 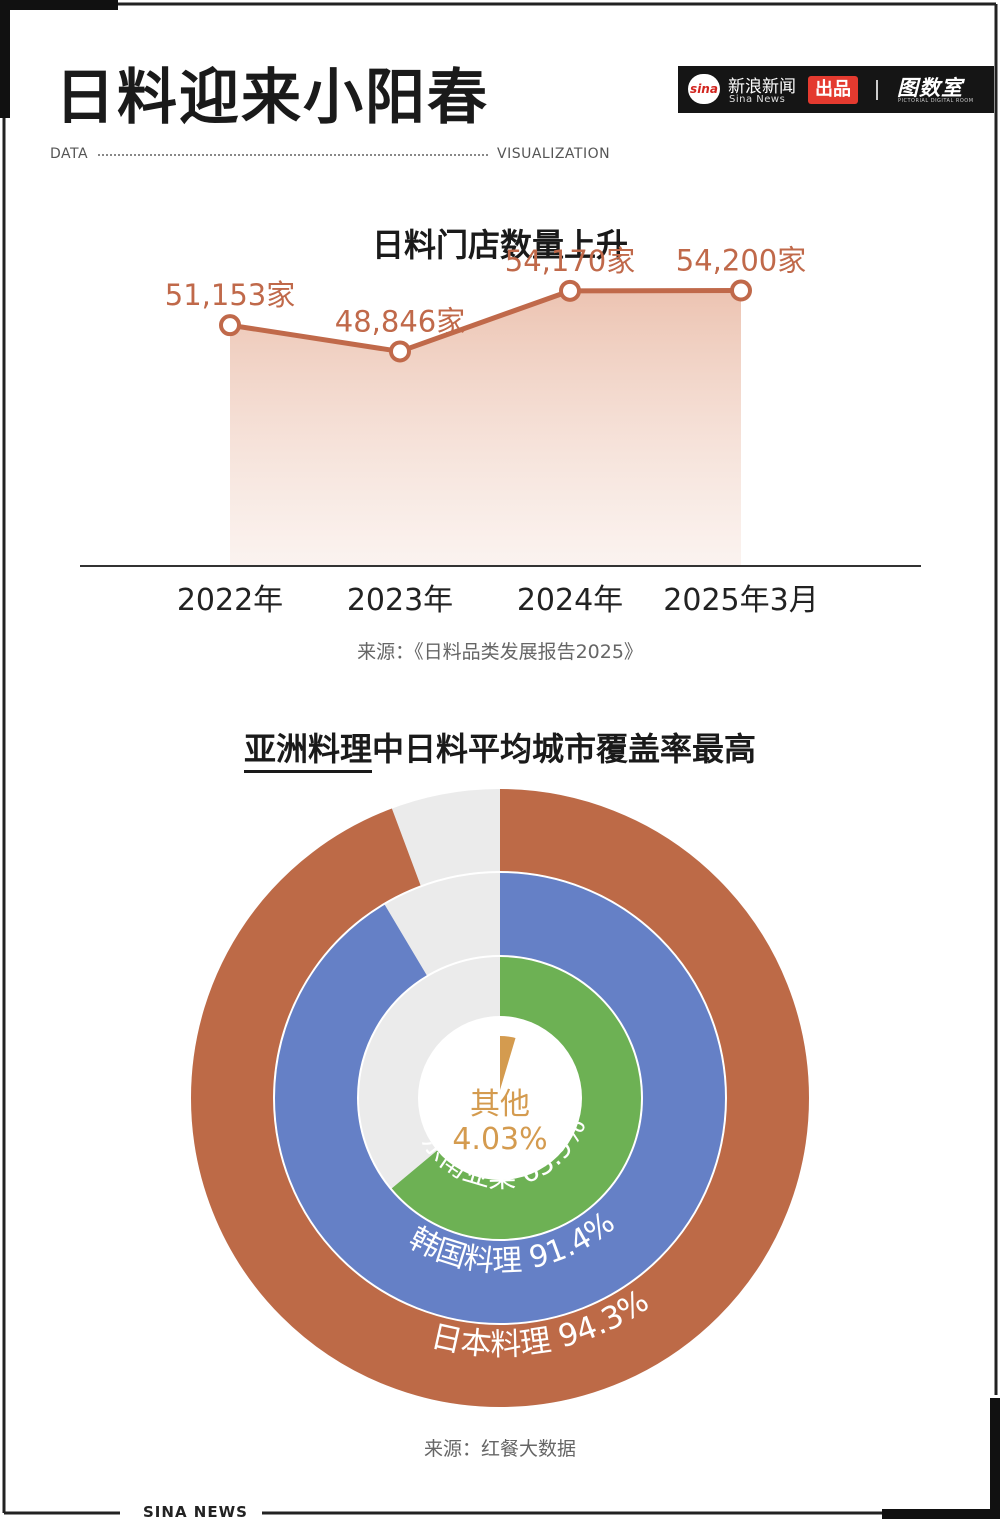 What do you see at coordinates (500, 652) in the screenshot?
I see `line-chart-source: 来源：《日料品类发展报告2025》` at bounding box center [500, 652].